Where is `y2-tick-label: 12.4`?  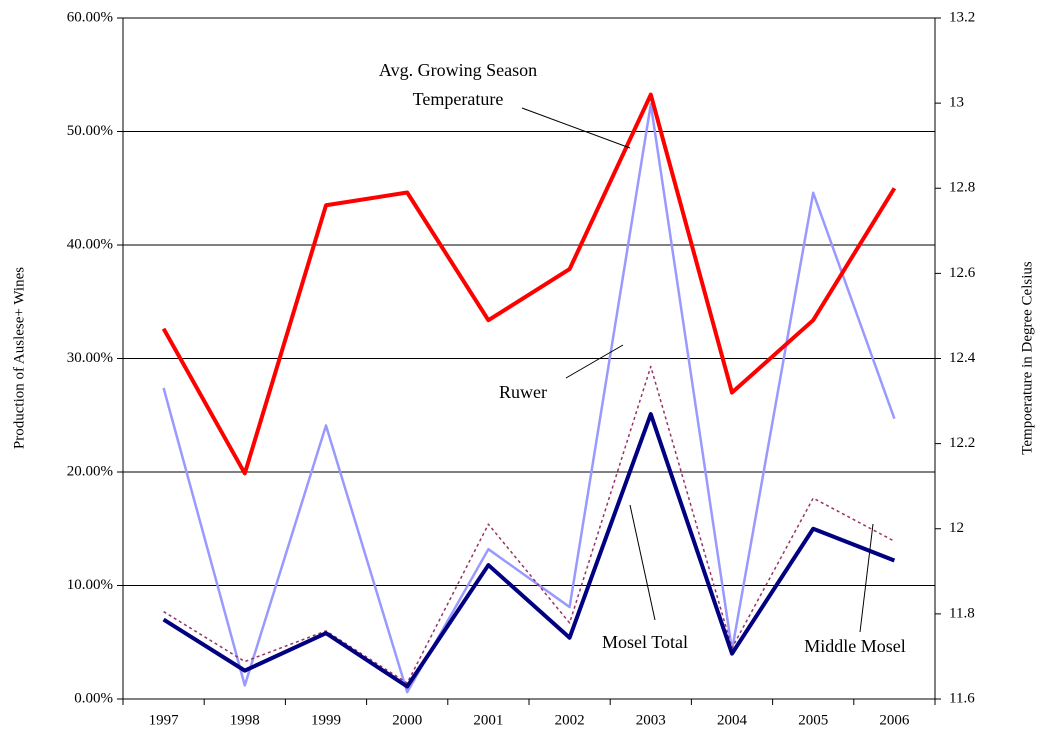
y2-tick-label: 12.4 is located at coordinates (962, 358).